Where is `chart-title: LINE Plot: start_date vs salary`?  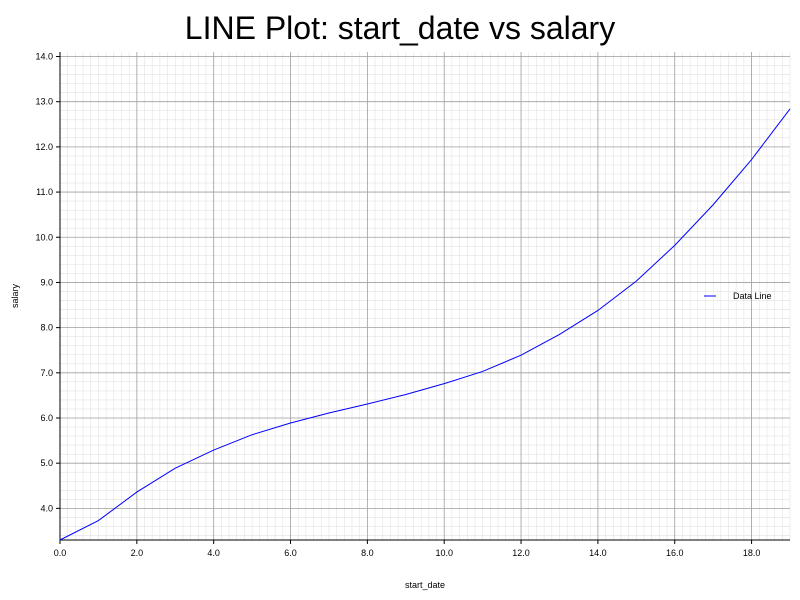 chart-title: LINE Plot: start_date vs salary is located at coordinates (400, 28).